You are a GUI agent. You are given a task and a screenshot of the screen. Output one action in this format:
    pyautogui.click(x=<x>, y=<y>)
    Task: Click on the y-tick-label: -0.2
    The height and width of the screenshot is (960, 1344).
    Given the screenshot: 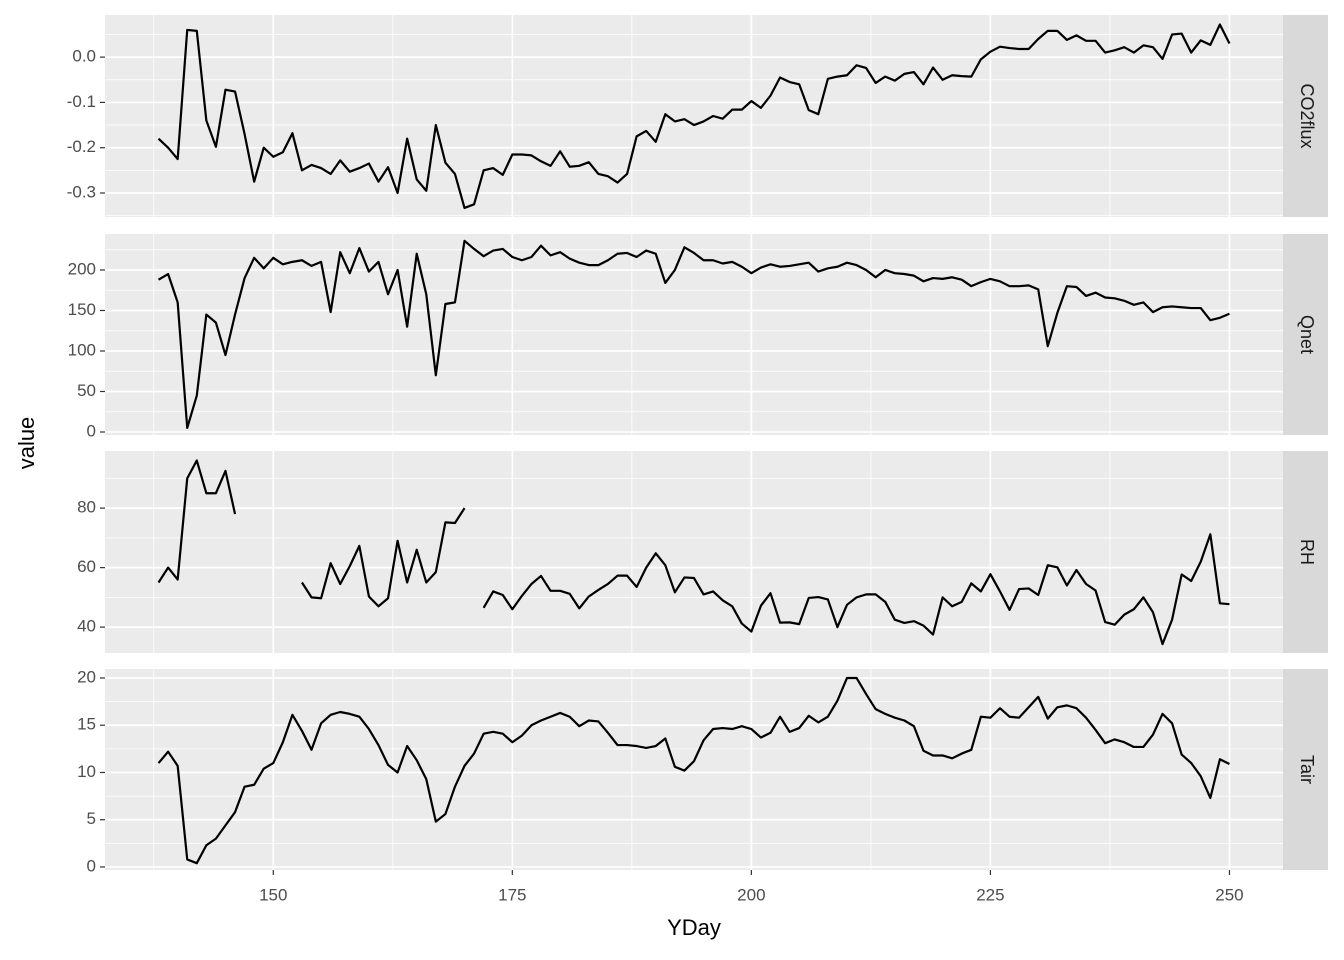 What is the action you would take?
    pyautogui.click(x=81, y=146)
    